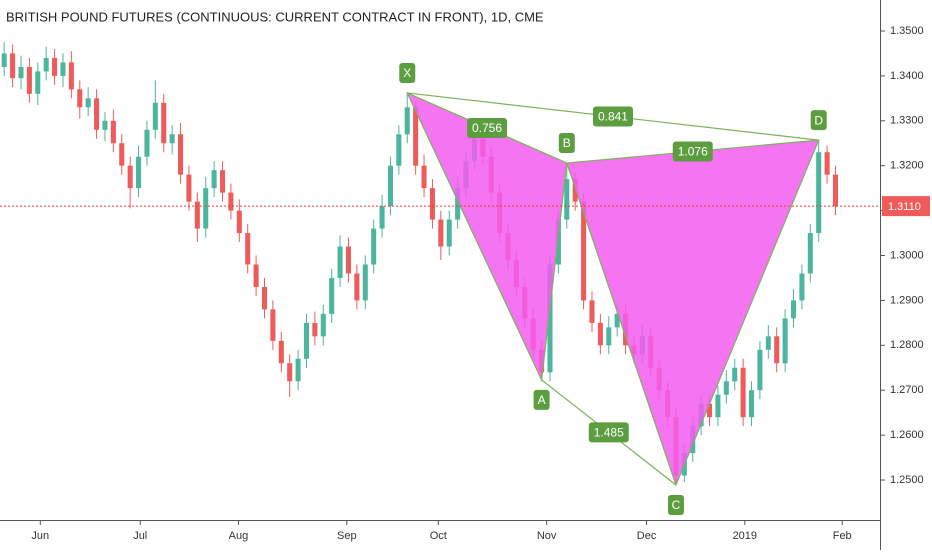 The height and width of the screenshot is (555, 932). I want to click on point-label: D, so click(818, 120).